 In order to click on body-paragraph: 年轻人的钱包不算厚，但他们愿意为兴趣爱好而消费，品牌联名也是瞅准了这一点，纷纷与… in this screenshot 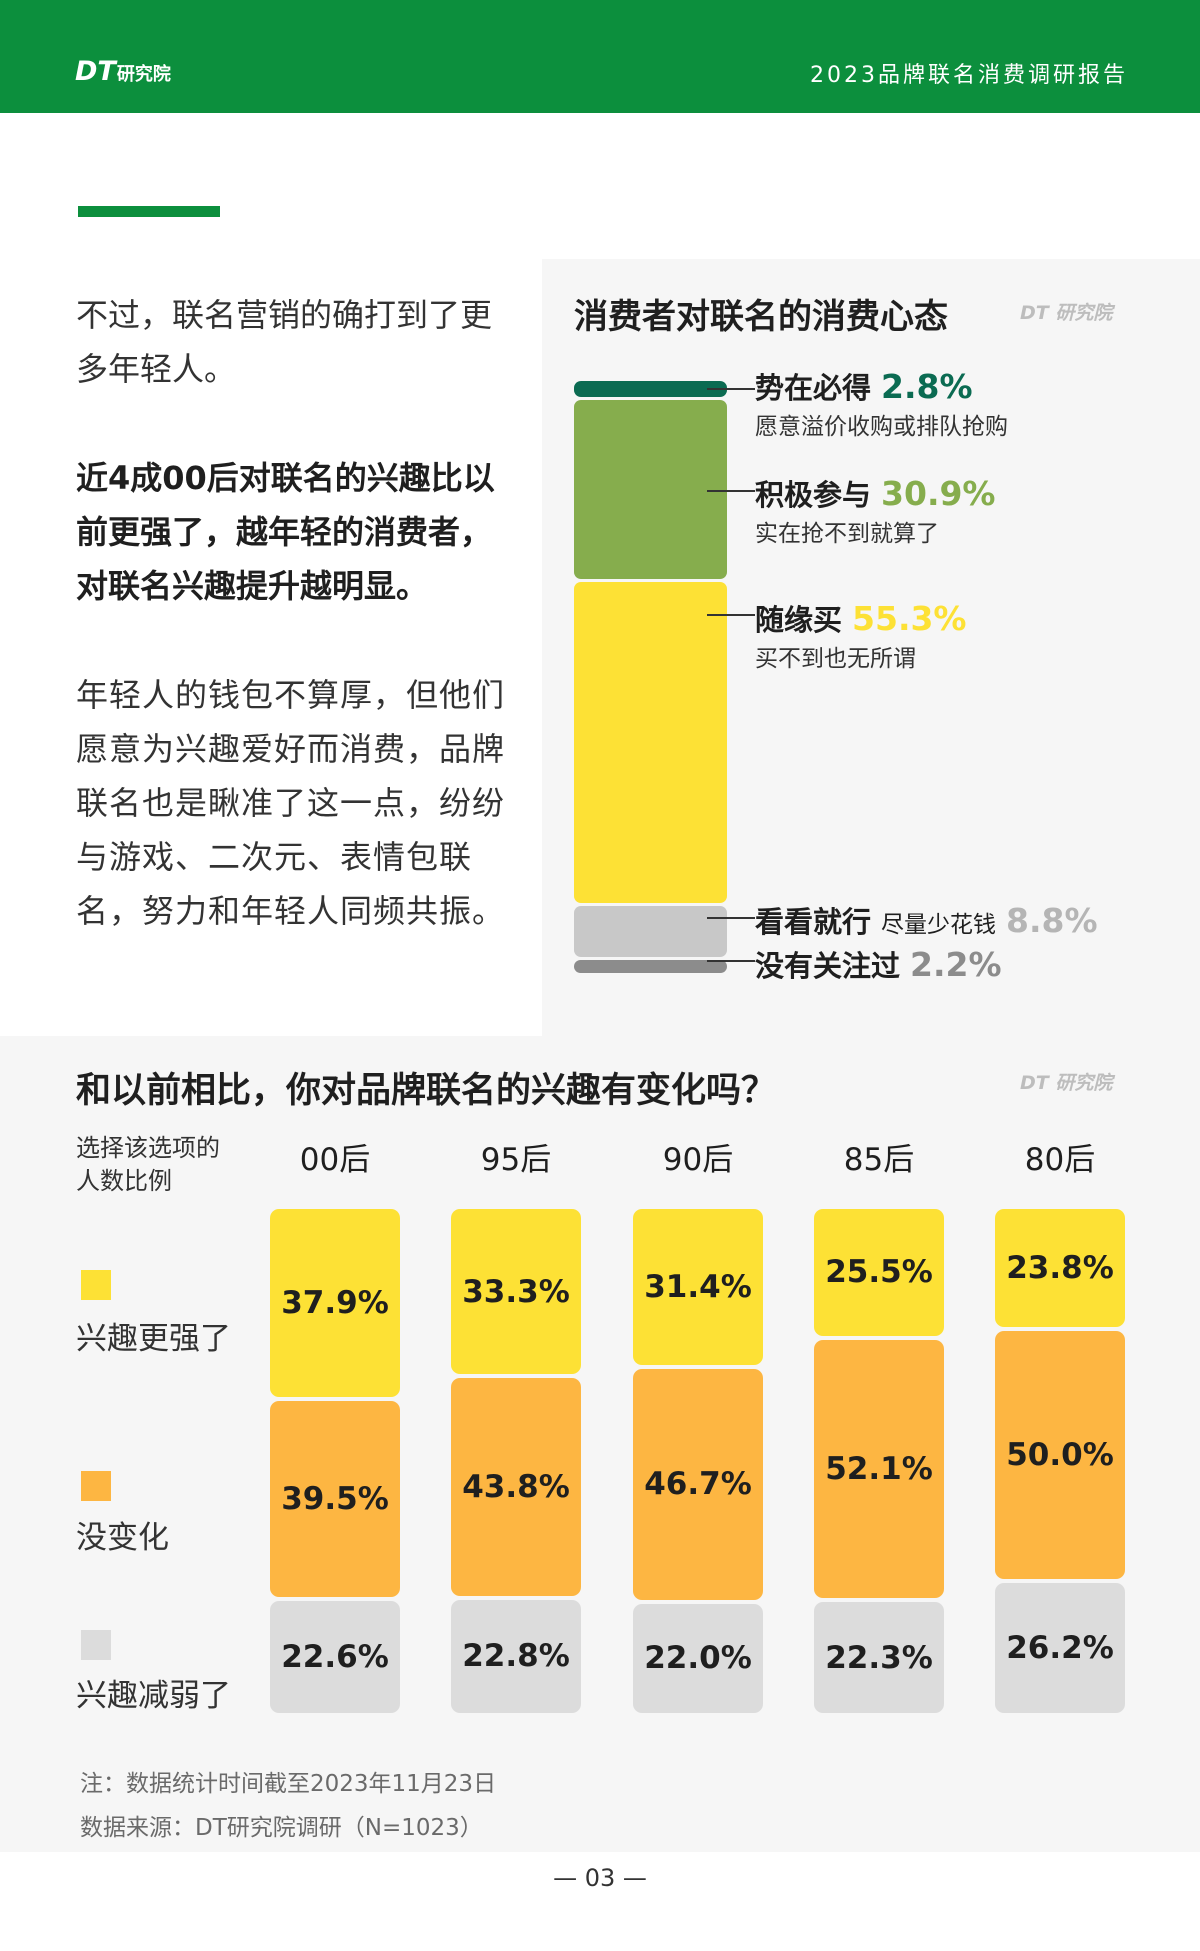, I will do `click(291, 803)`.